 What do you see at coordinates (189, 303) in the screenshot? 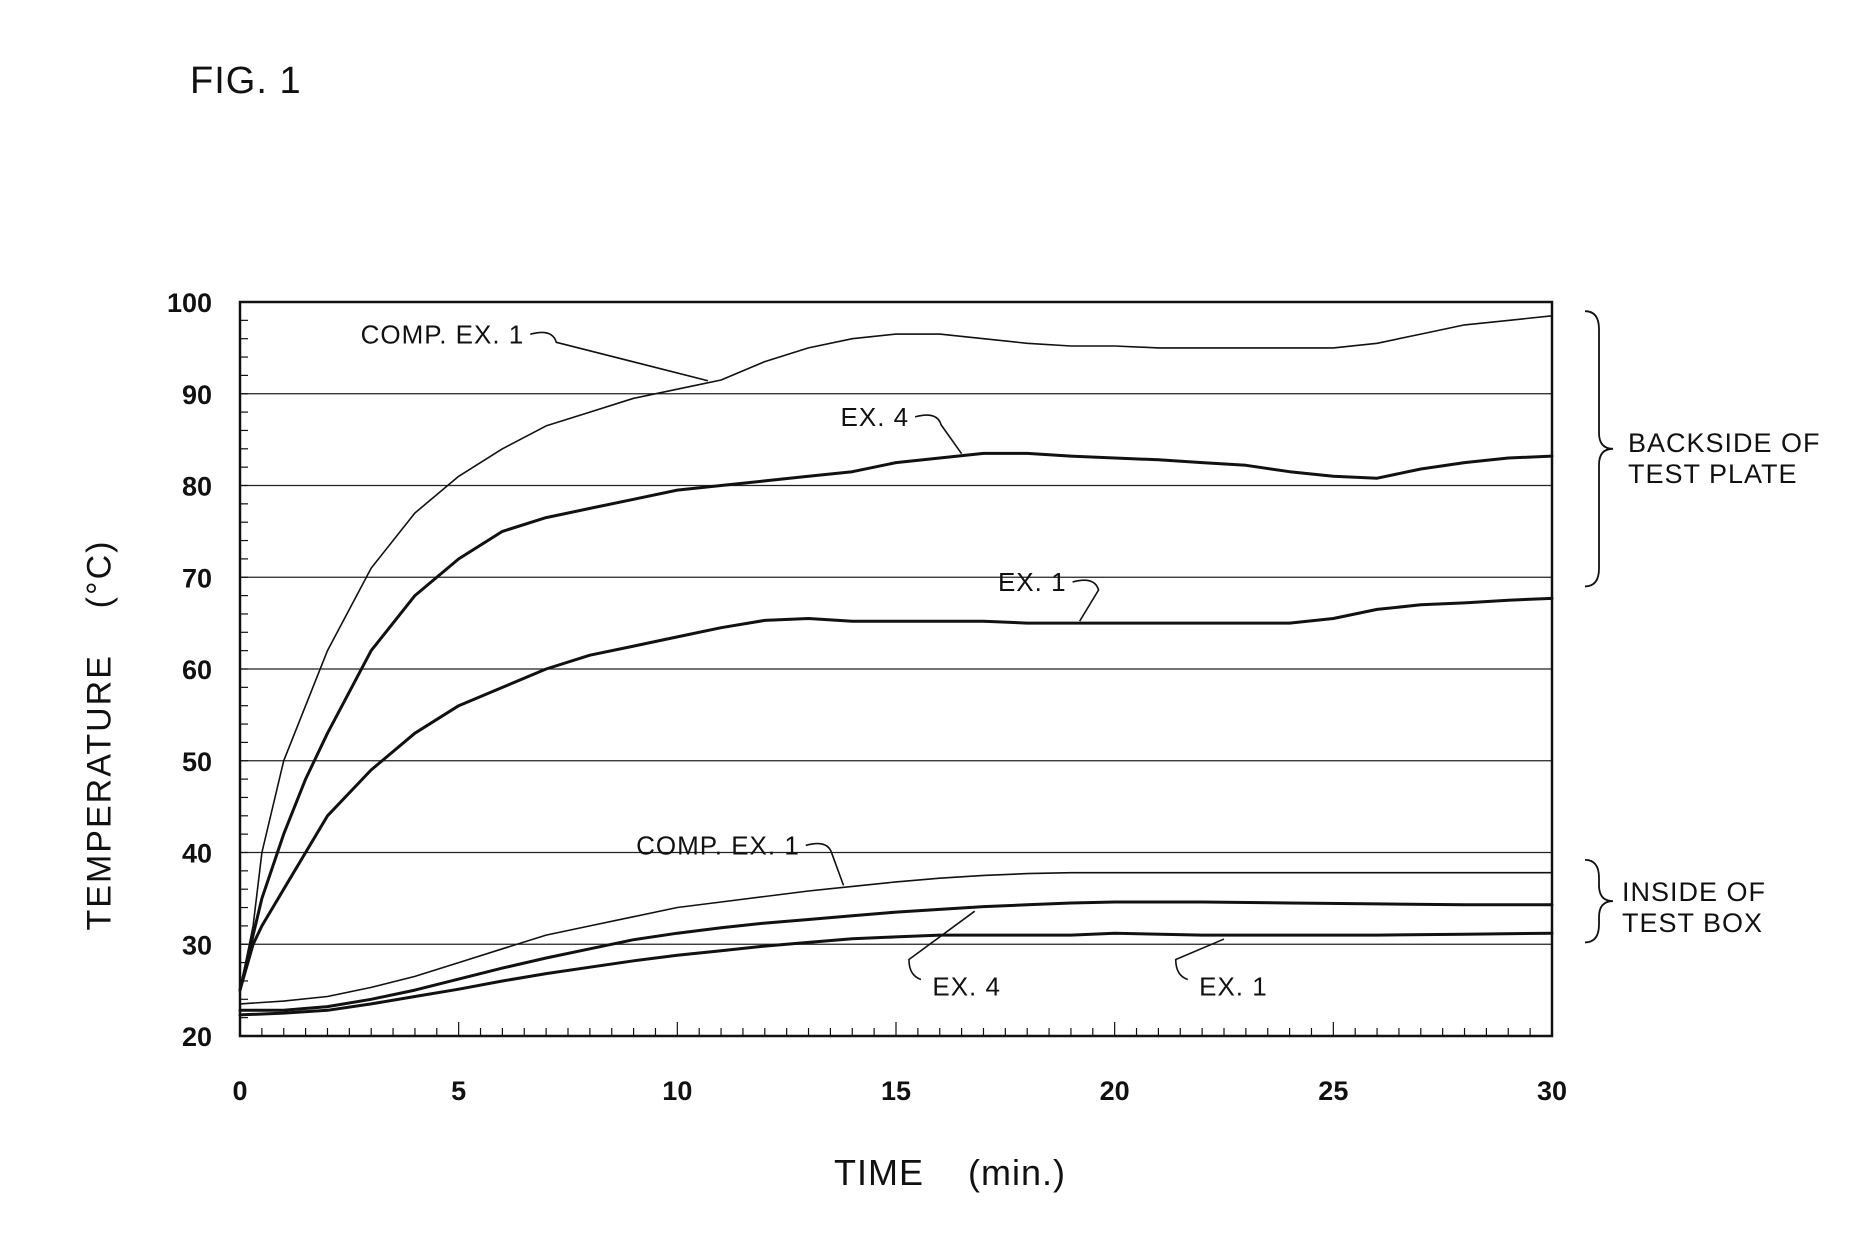
I see `y-tick-label-100: 100` at bounding box center [189, 303].